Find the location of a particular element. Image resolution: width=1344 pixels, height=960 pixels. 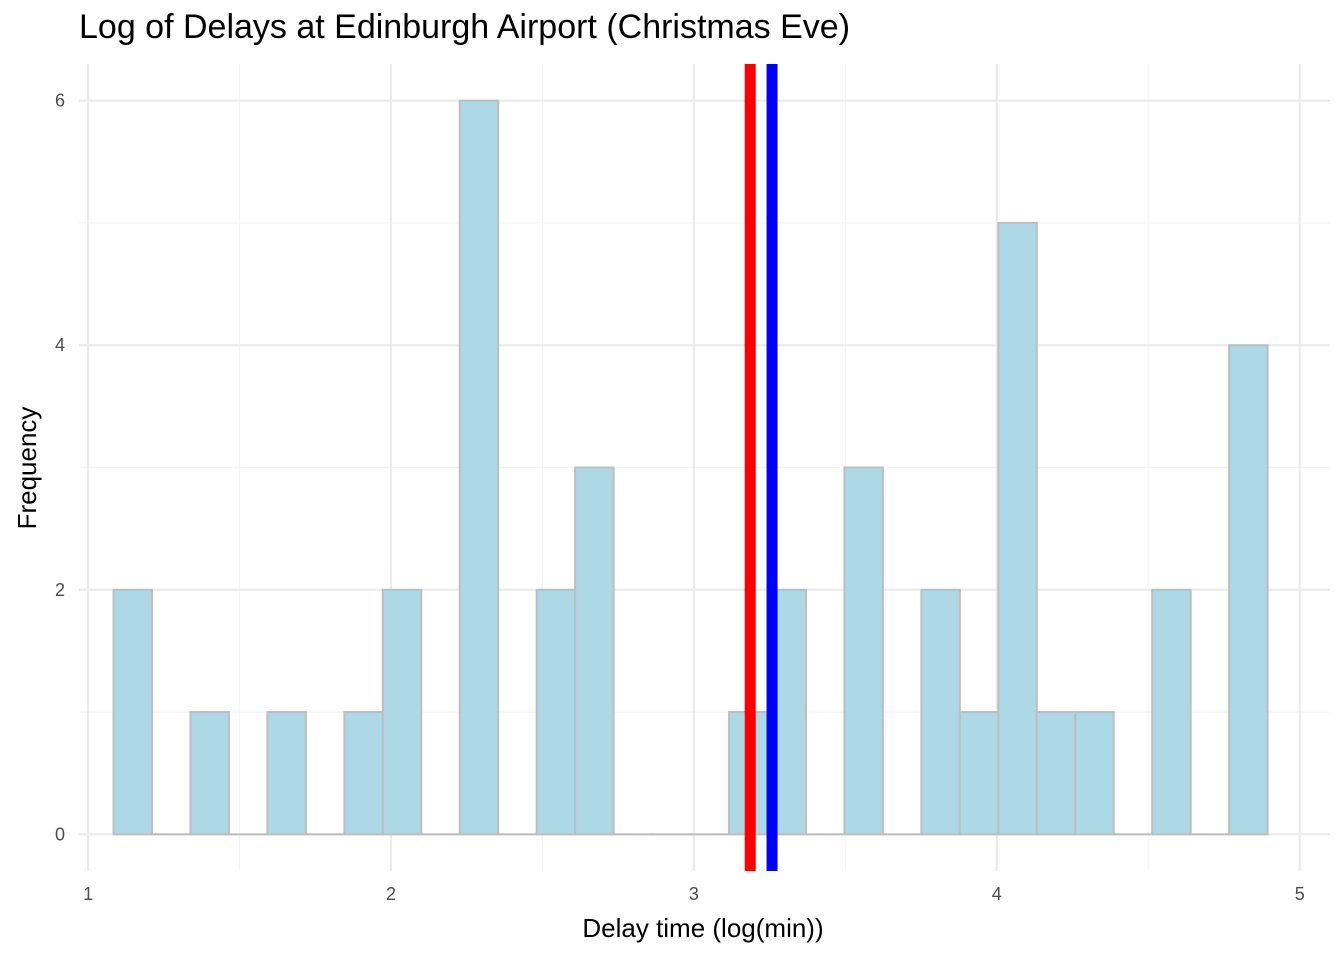

x-tick-label: 5 is located at coordinates (1300, 894).